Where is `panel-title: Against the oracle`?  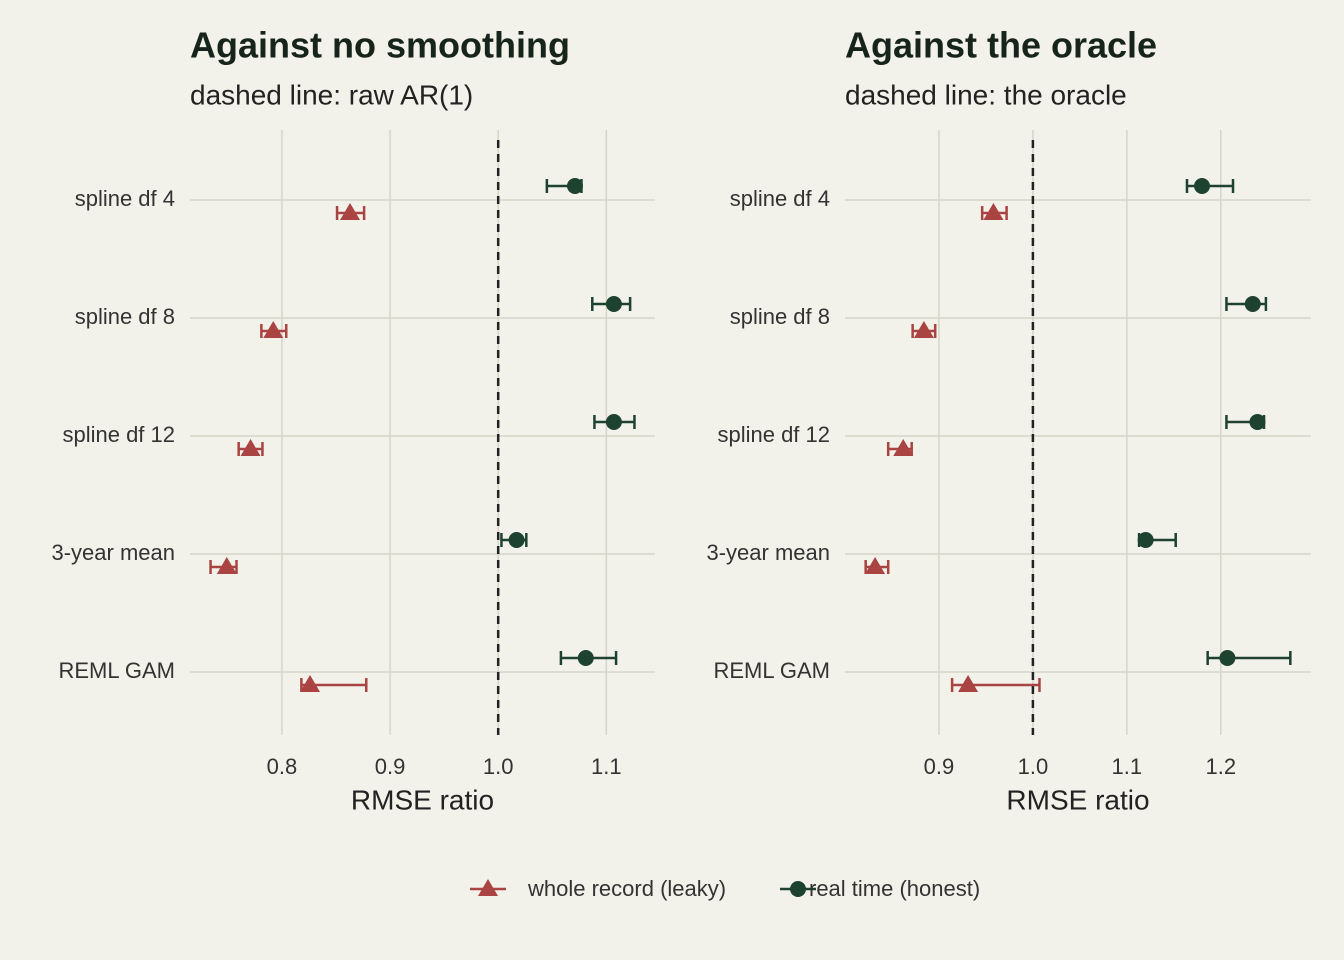
panel-title: Against the oracle is located at coordinates (1001, 45).